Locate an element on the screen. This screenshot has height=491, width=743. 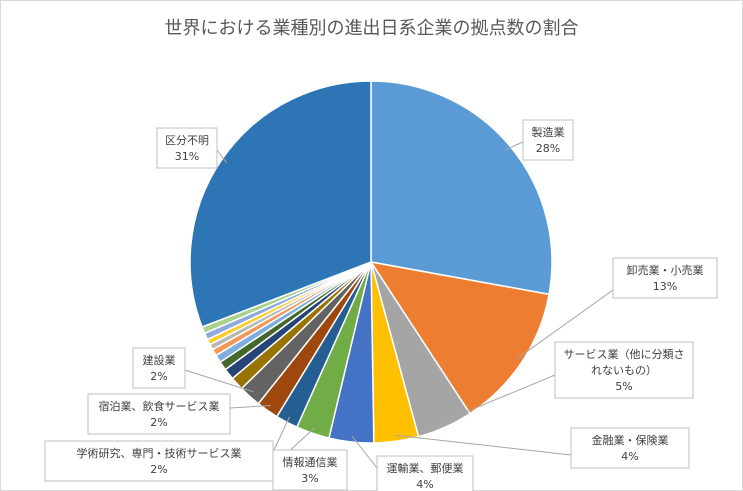
data-label-name: 宿泊業、飲食サービス業 is located at coordinates (159, 406).